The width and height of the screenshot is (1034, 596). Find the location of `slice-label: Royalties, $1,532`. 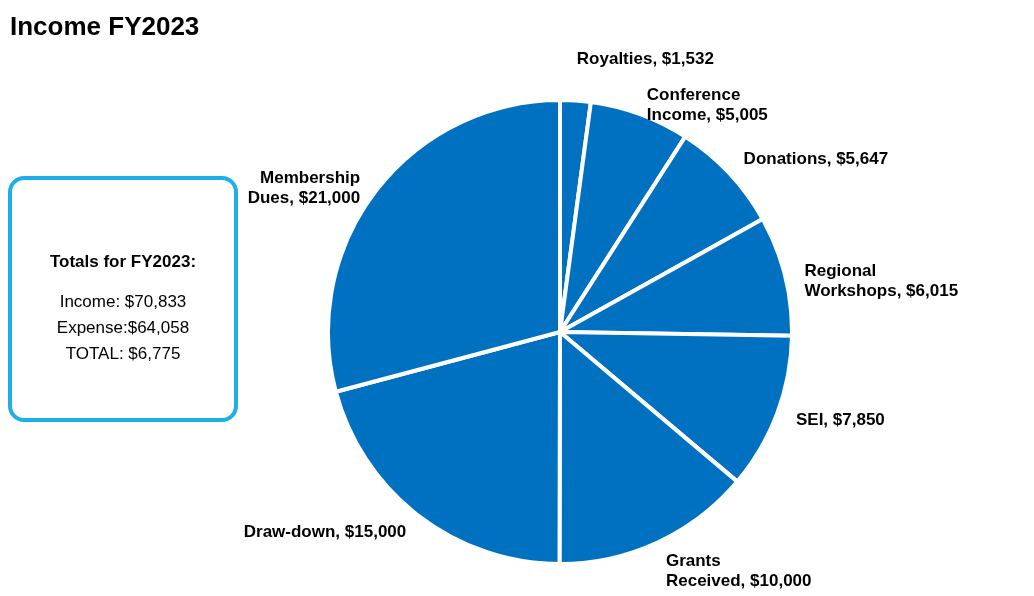

slice-label: Royalties, $1,532 is located at coordinates (645, 58).